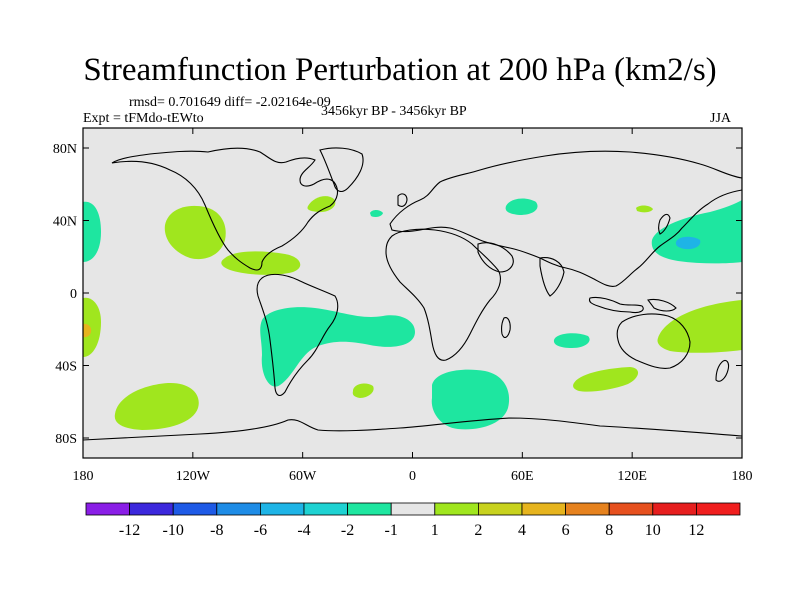 The width and height of the screenshot is (800, 600). I want to click on coastline-australia, so click(653, 341).